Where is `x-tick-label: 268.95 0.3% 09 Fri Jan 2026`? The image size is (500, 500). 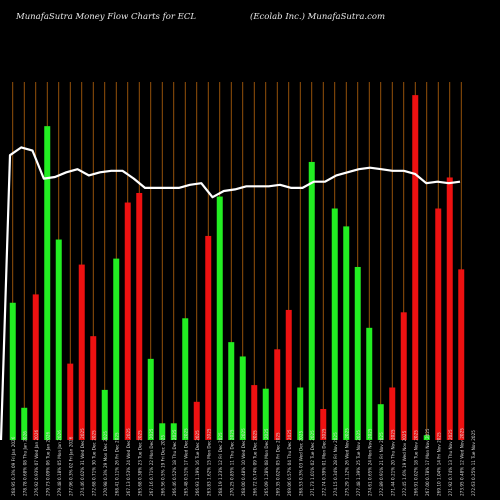 x-tick-label: 268.95 0.3% 09 Fri Jan 2026 is located at coordinates (13, 466).